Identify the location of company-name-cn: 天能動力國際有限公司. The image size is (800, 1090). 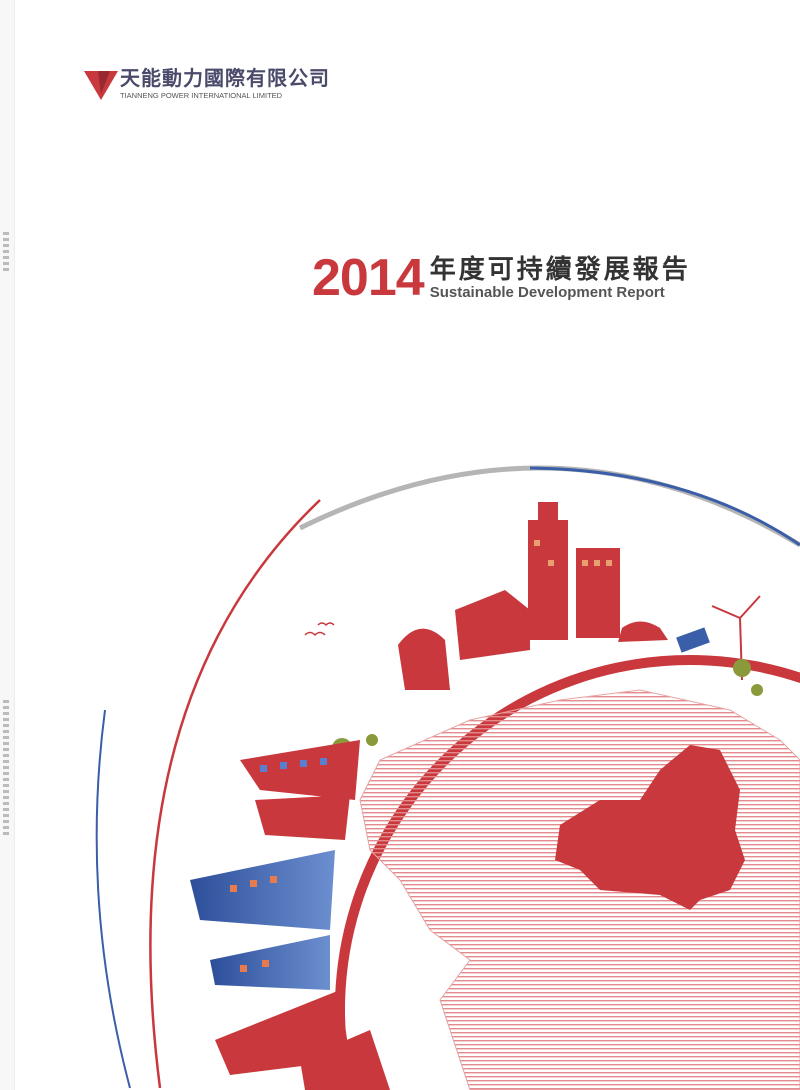
(225, 79).